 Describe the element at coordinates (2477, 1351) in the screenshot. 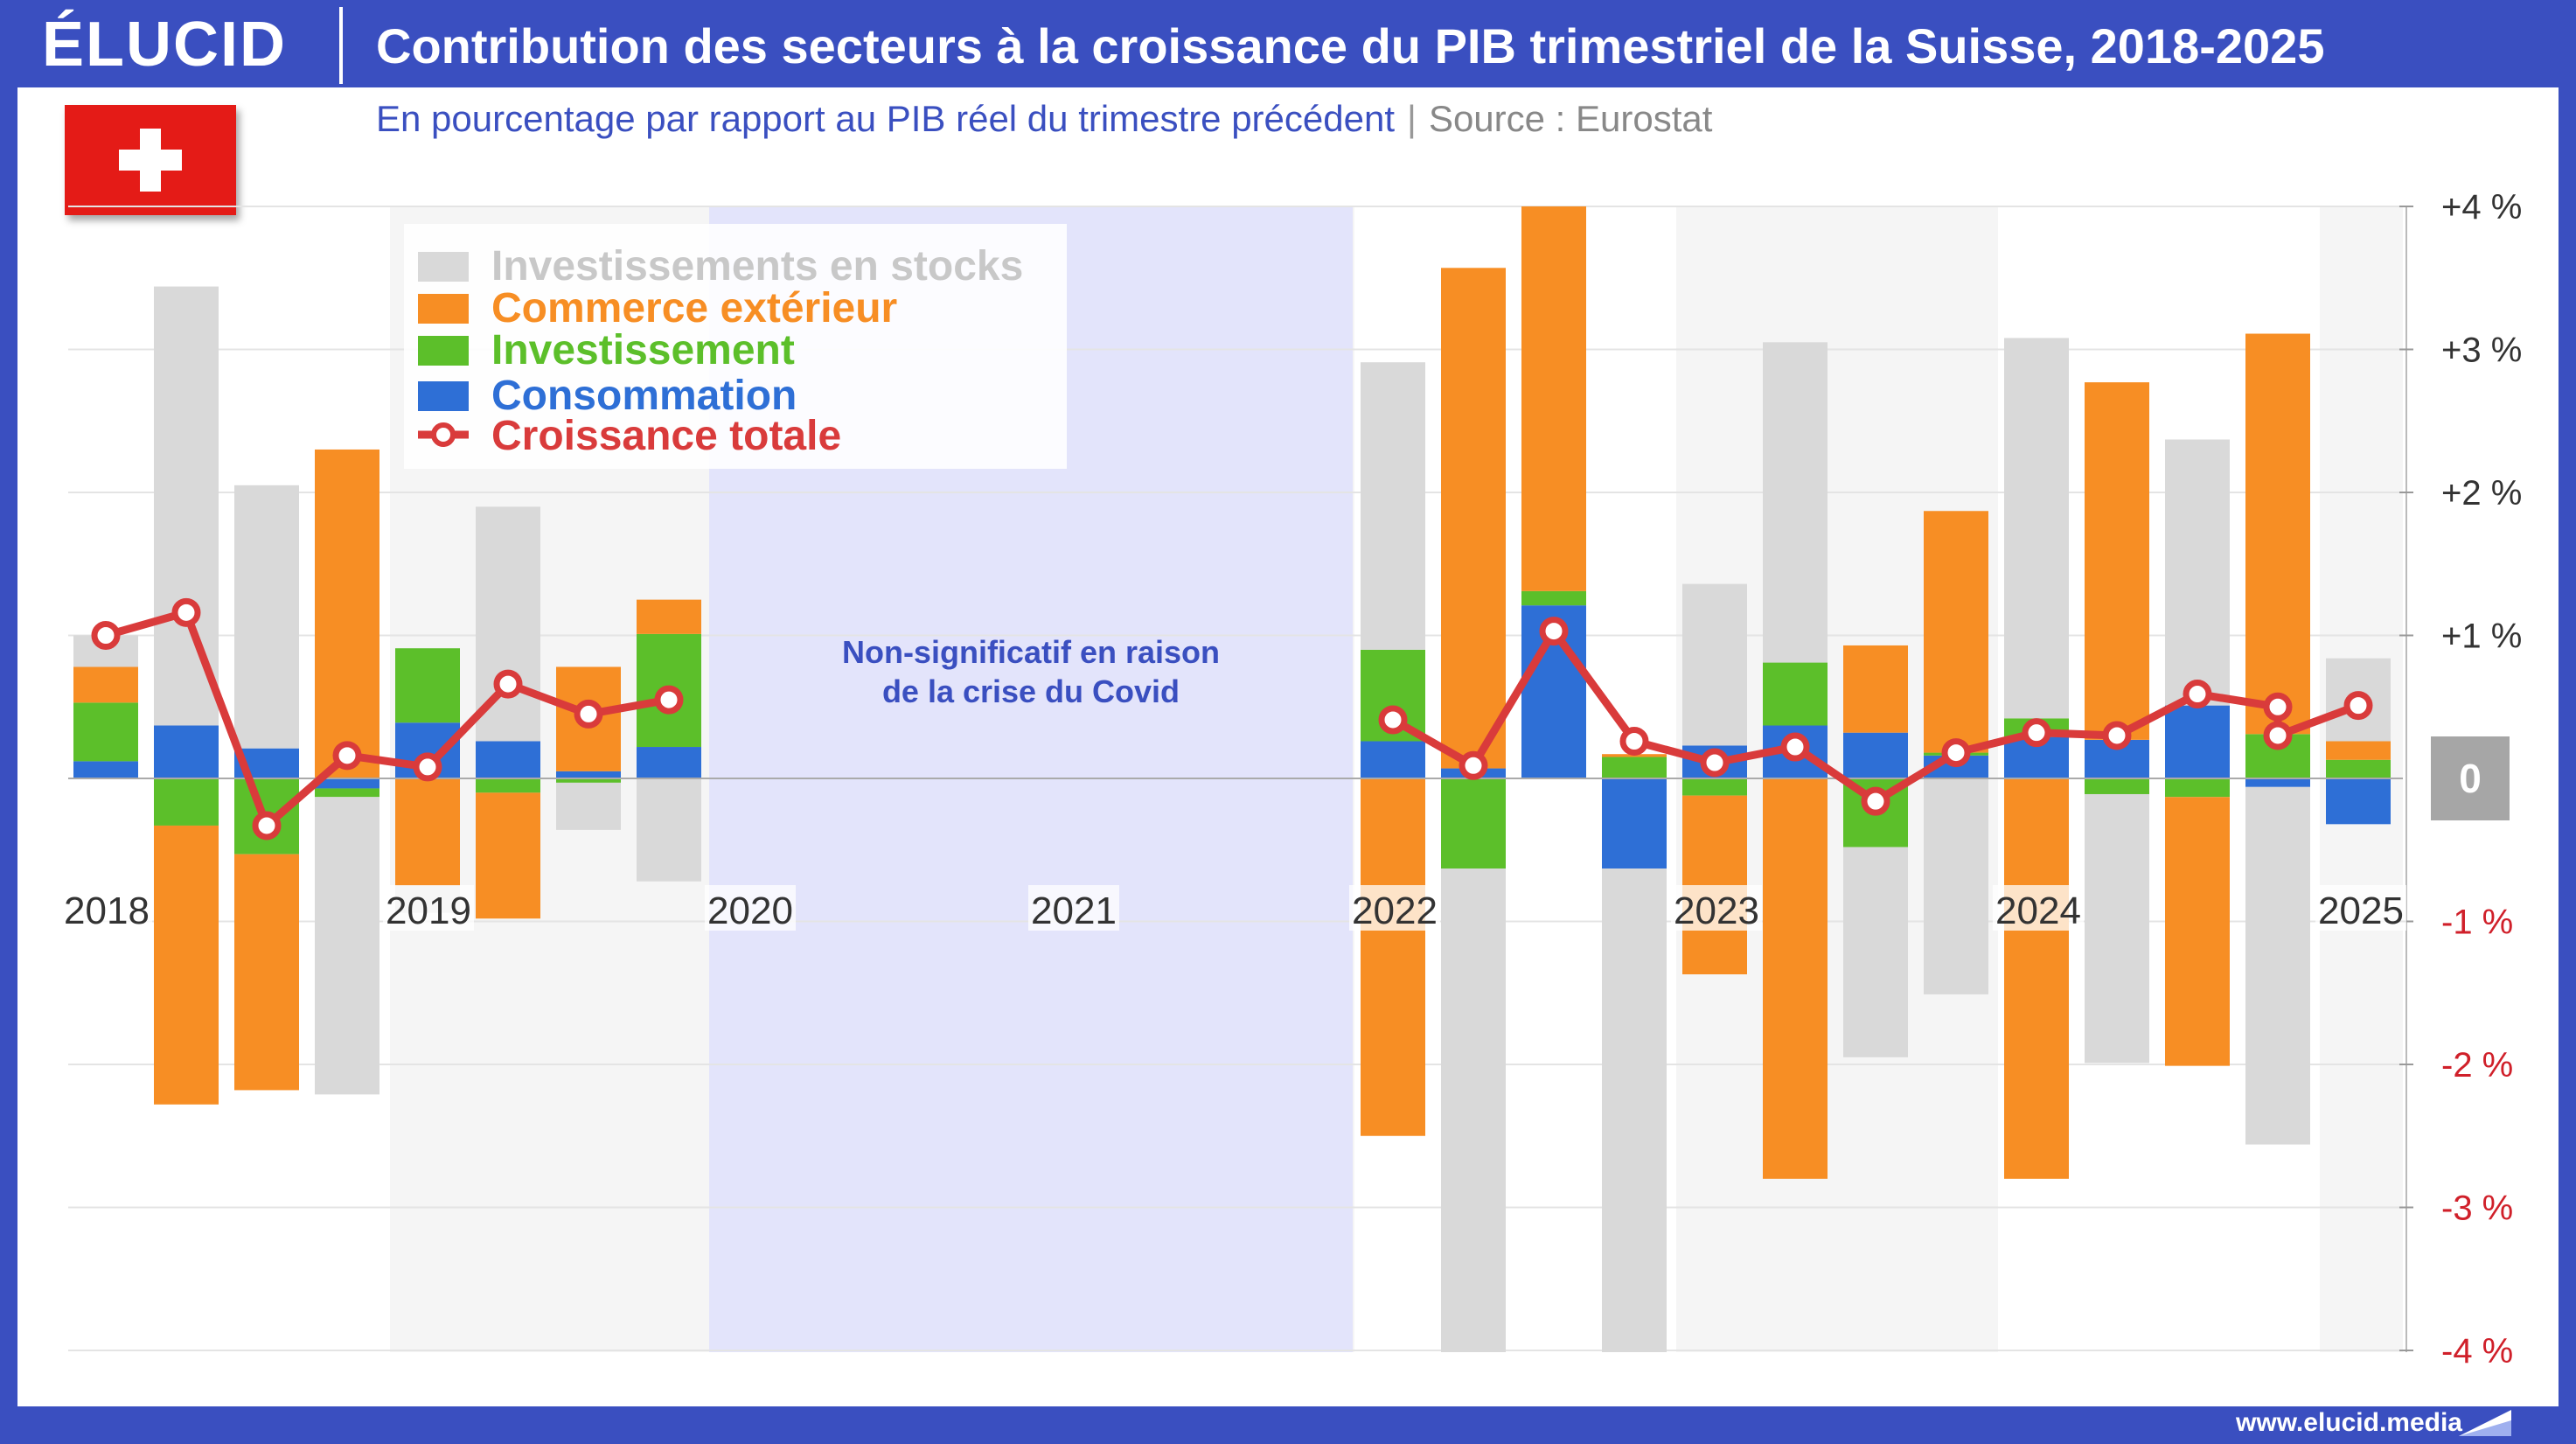

I see `y-tick-label: -4 %` at that location.